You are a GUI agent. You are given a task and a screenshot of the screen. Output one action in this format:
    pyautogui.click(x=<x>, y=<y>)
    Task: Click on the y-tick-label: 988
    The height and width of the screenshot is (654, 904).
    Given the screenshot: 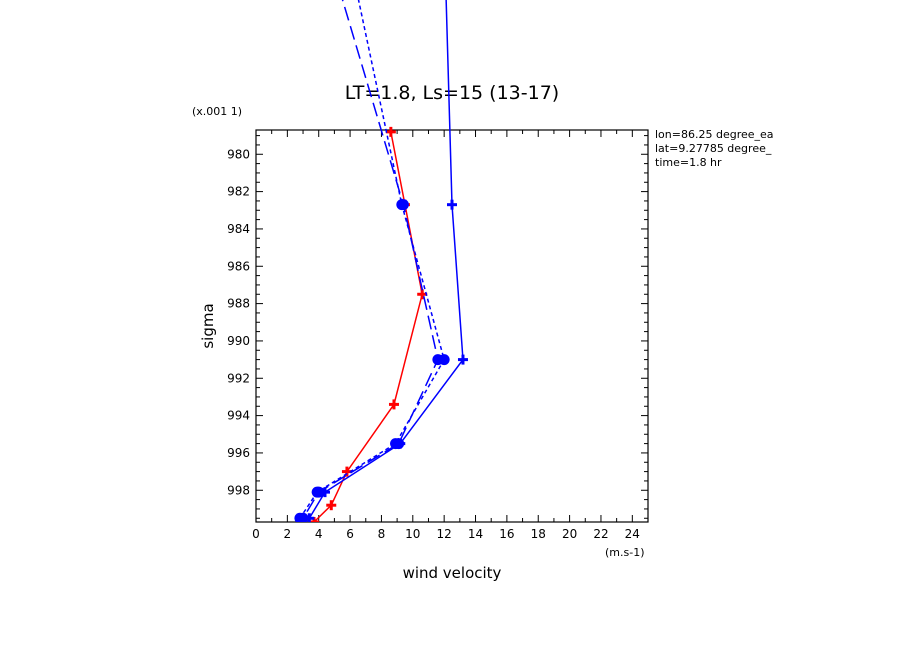 What is the action you would take?
    pyautogui.click(x=238, y=304)
    